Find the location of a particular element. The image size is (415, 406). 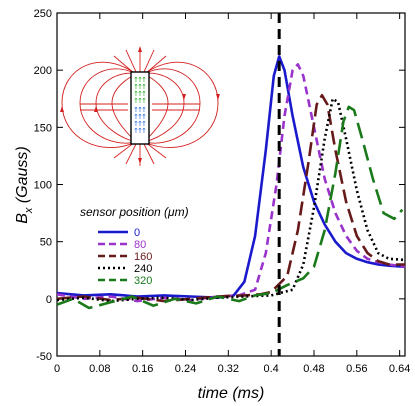

x-tick-label: 0.64 is located at coordinates (399, 369).